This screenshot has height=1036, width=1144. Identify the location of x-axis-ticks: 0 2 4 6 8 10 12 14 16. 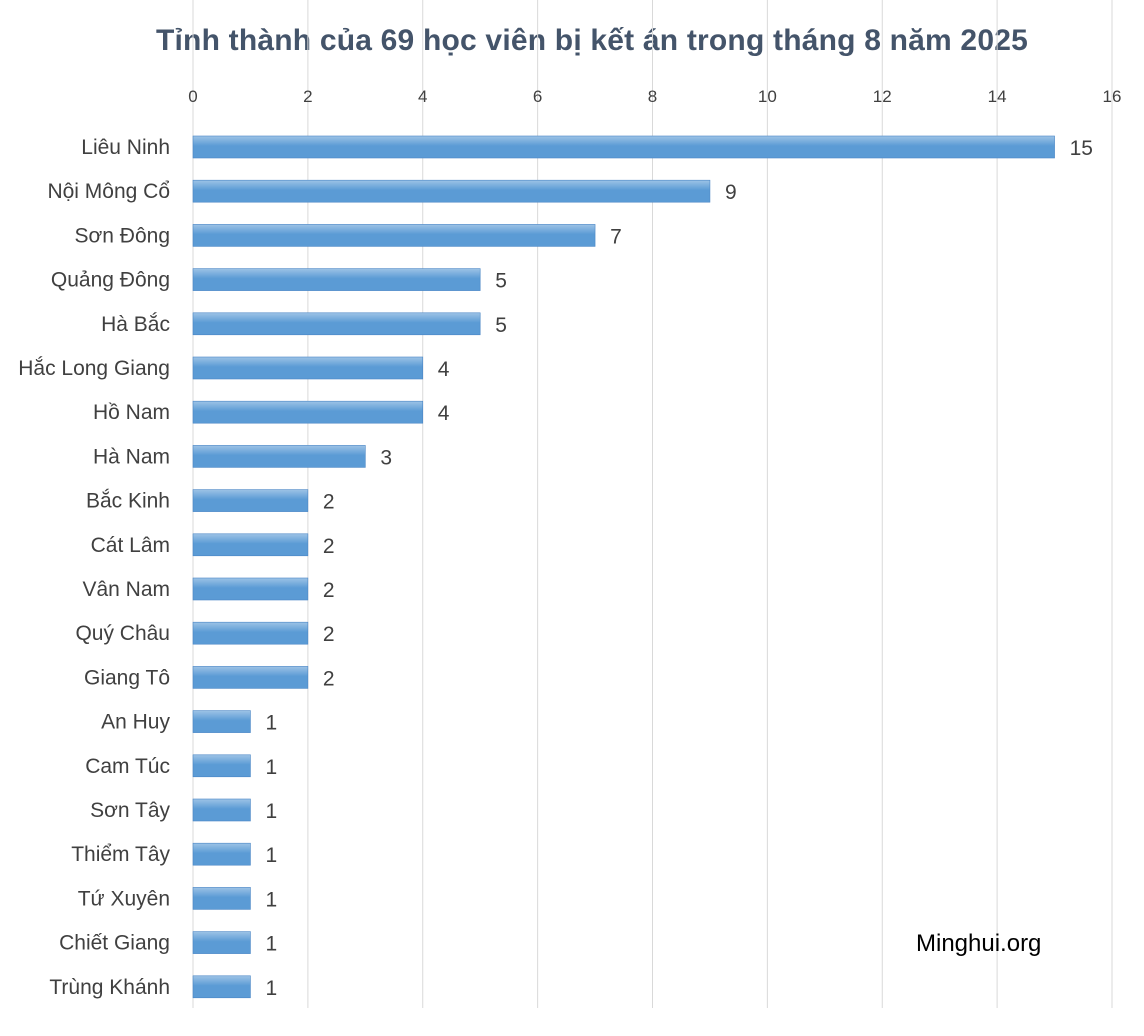
(654, 96).